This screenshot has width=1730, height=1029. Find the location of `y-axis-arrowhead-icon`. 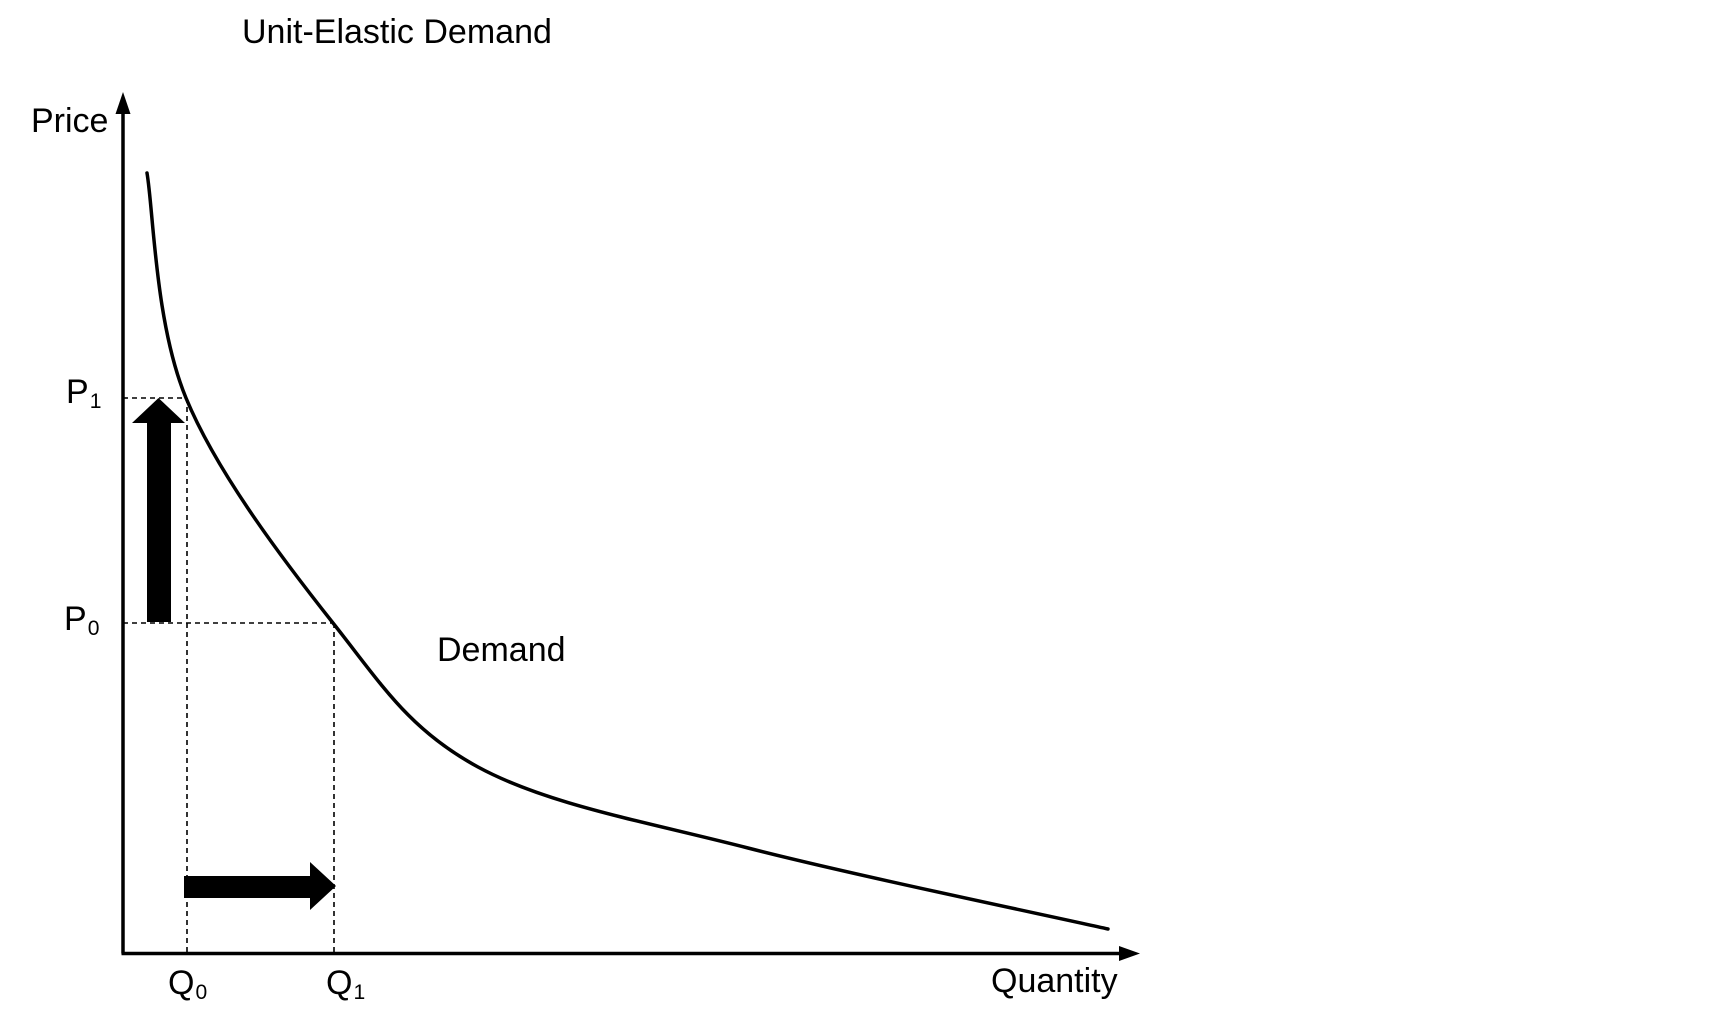

y-axis-arrowhead-icon is located at coordinates (123, 103).